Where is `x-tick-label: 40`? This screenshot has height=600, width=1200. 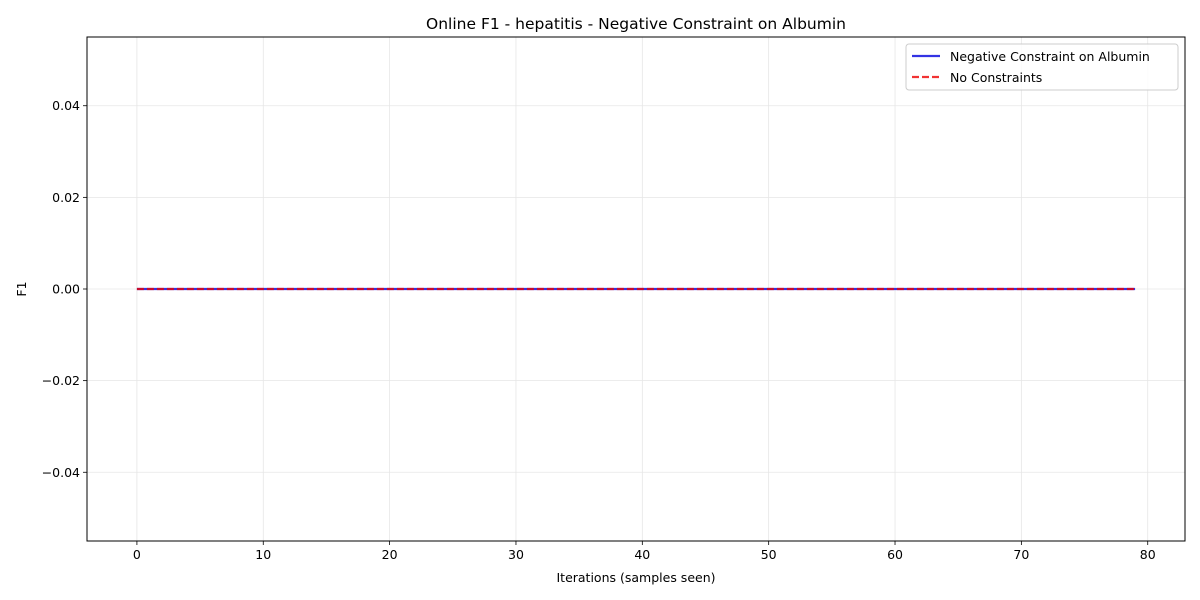 x-tick-label: 40 is located at coordinates (642, 554).